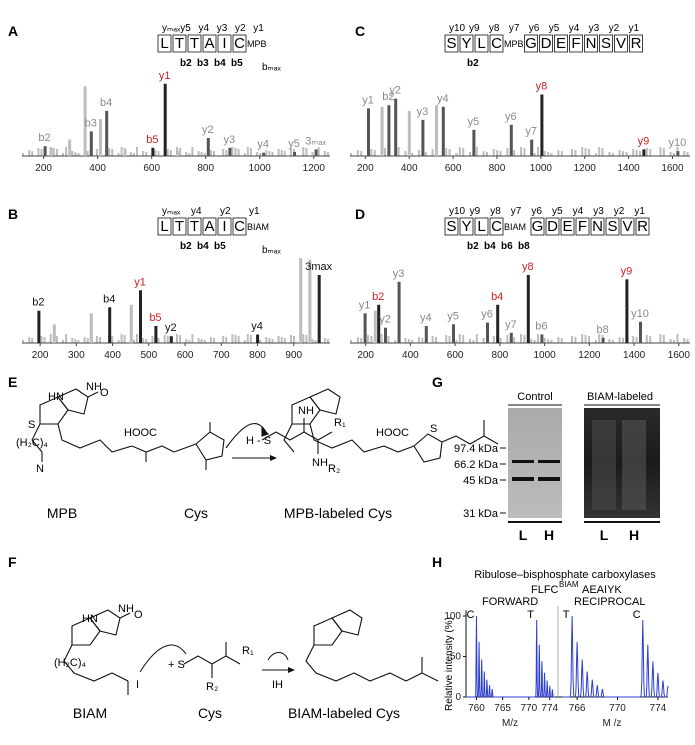  I want to click on cys-atom-h-s: H - S, so click(258, 441).